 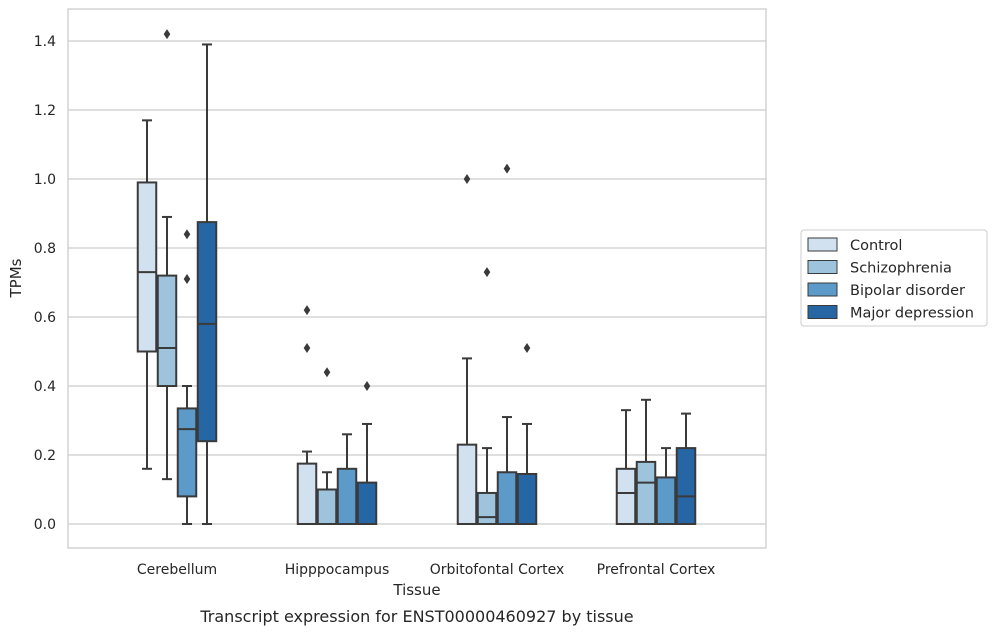 What do you see at coordinates (337, 570) in the screenshot?
I see `x-tick-label: Hipppocampus` at bounding box center [337, 570].